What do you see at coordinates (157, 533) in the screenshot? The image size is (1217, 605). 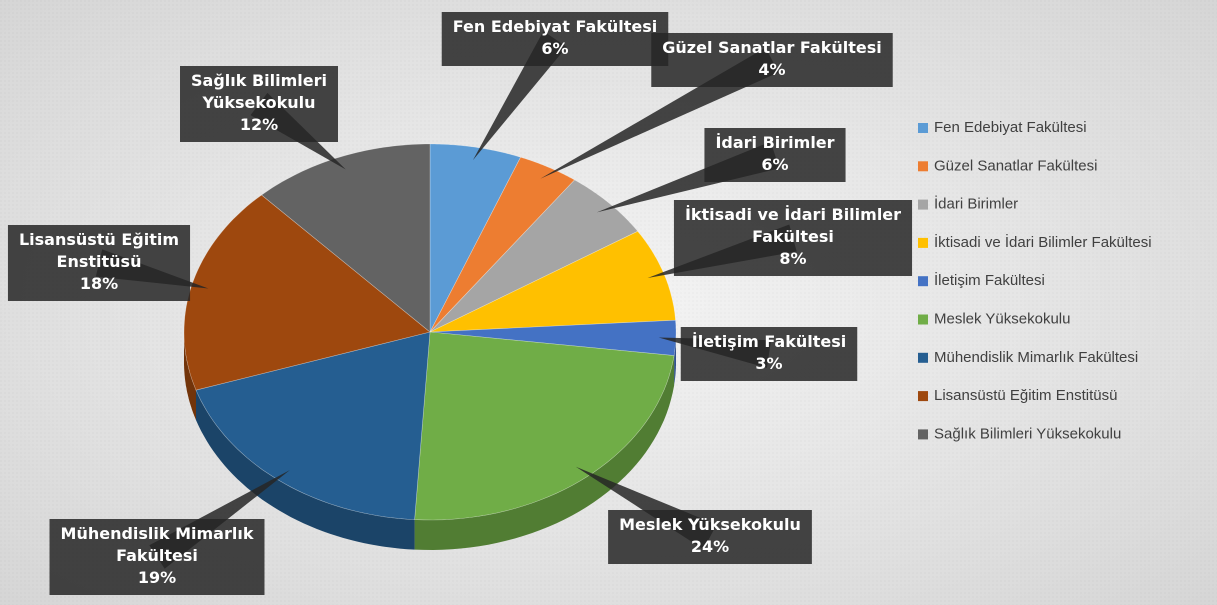 I see `label-line: Mühendislik Mimarlık` at bounding box center [157, 533].